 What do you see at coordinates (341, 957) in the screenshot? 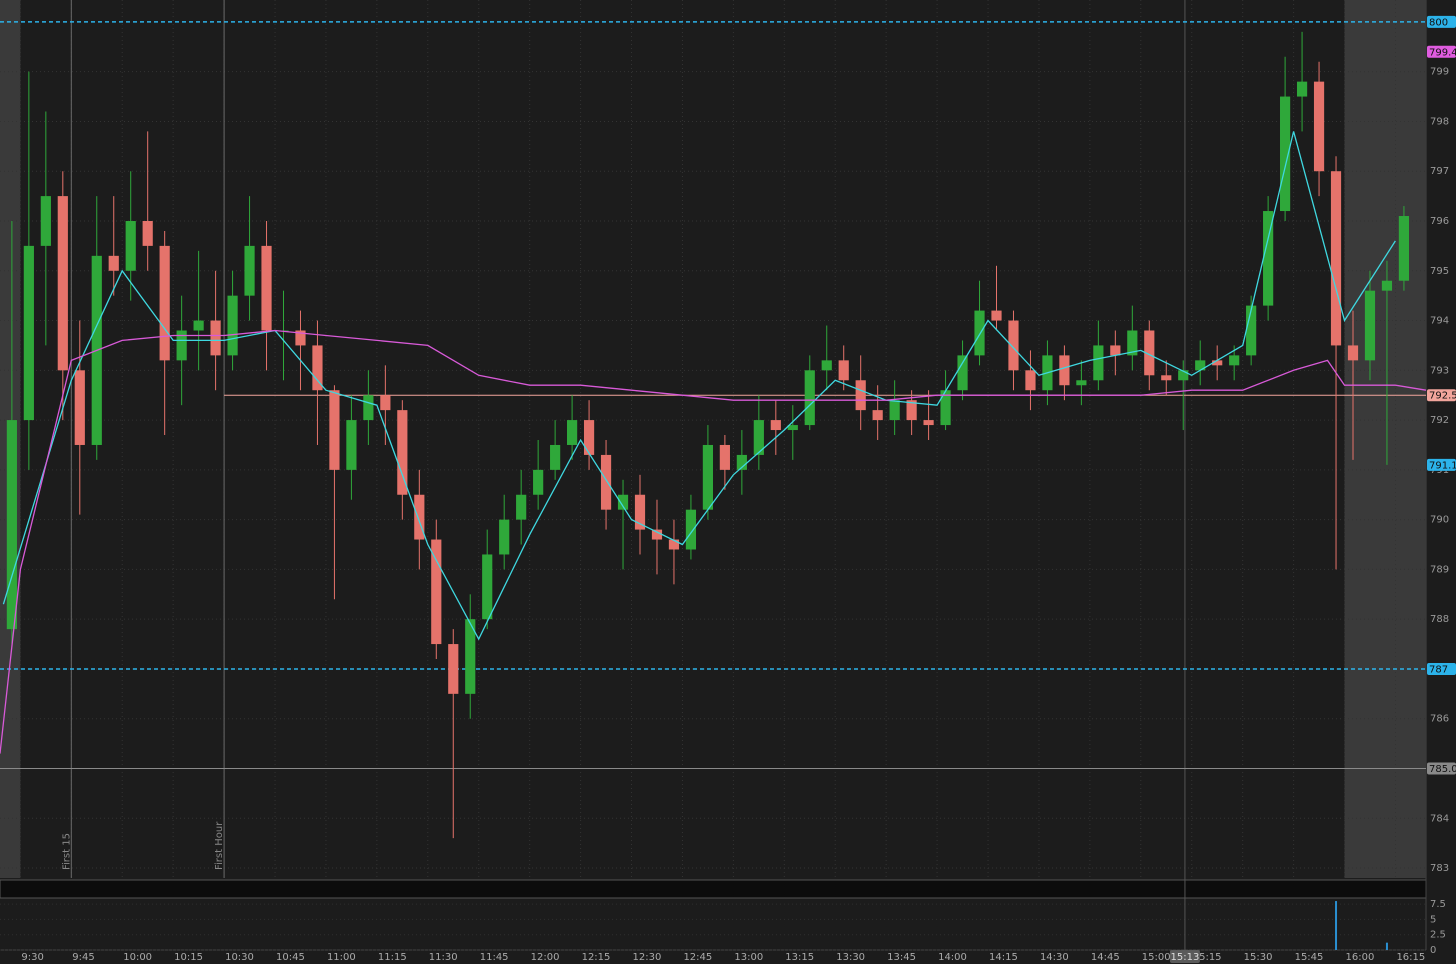
I see `x-tick-label: 11:00` at bounding box center [341, 957].